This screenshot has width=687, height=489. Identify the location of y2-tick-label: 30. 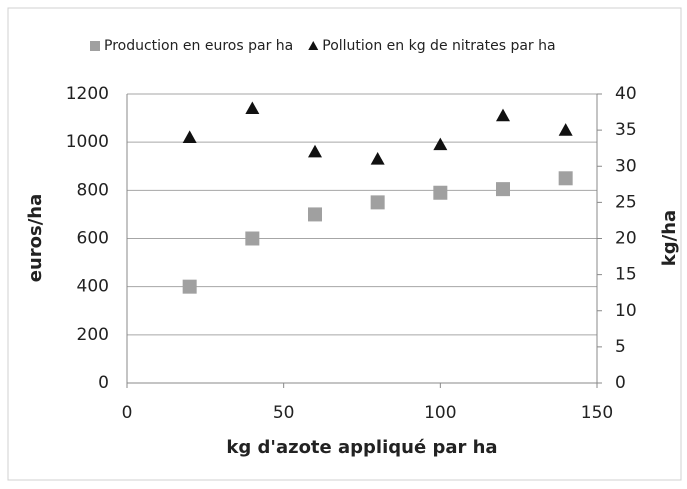
(626, 166).